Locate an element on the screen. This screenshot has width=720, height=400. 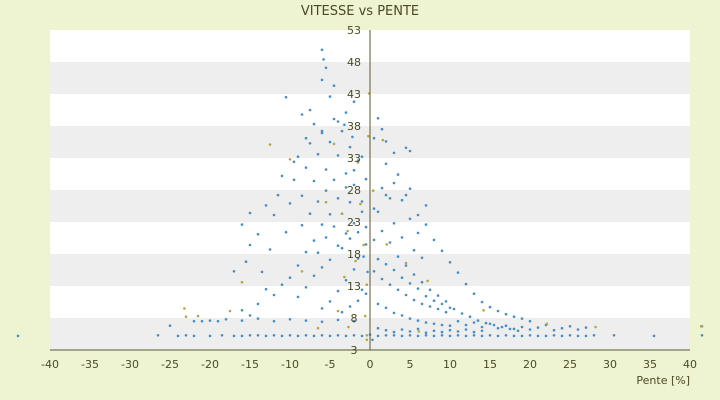
x-tick-label: 5 is located at coordinates (410, 364).